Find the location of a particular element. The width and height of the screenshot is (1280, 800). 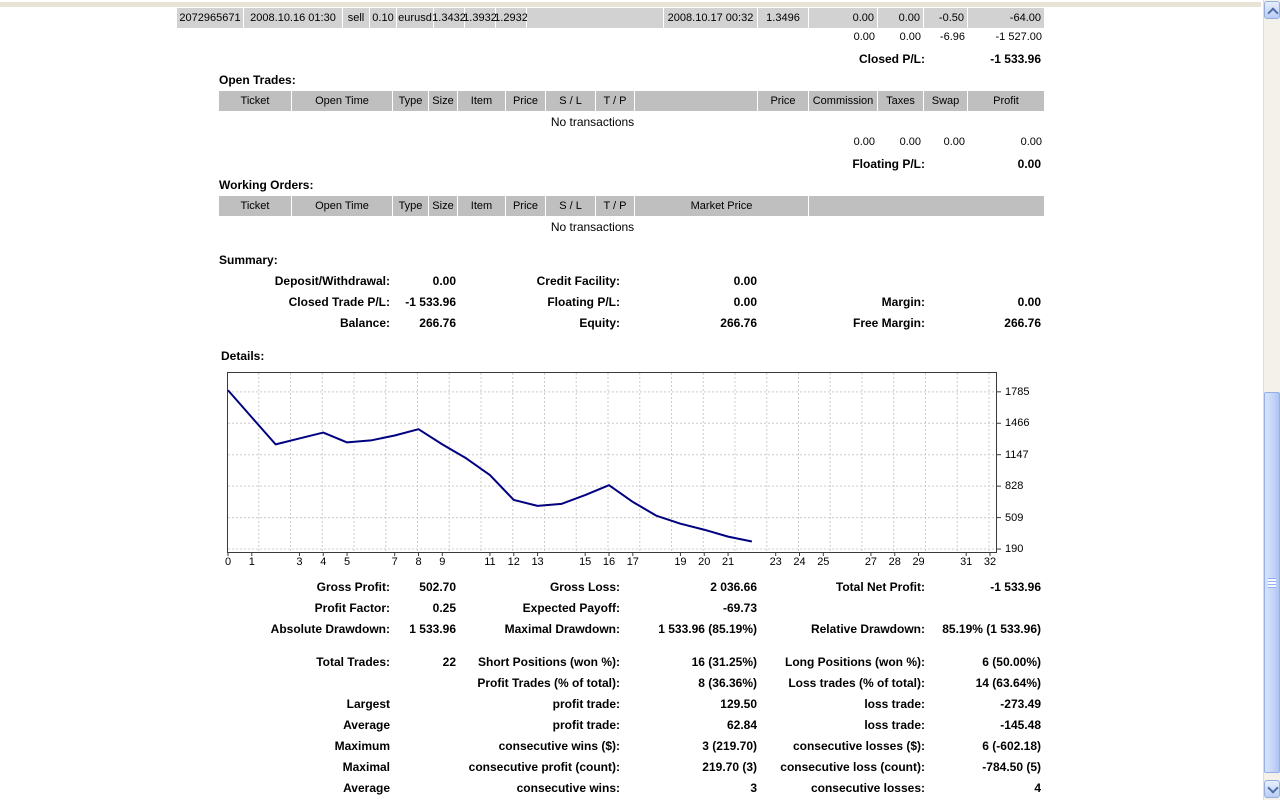

loss-trades-label: Loss trades (% of total): is located at coordinates (856, 683).